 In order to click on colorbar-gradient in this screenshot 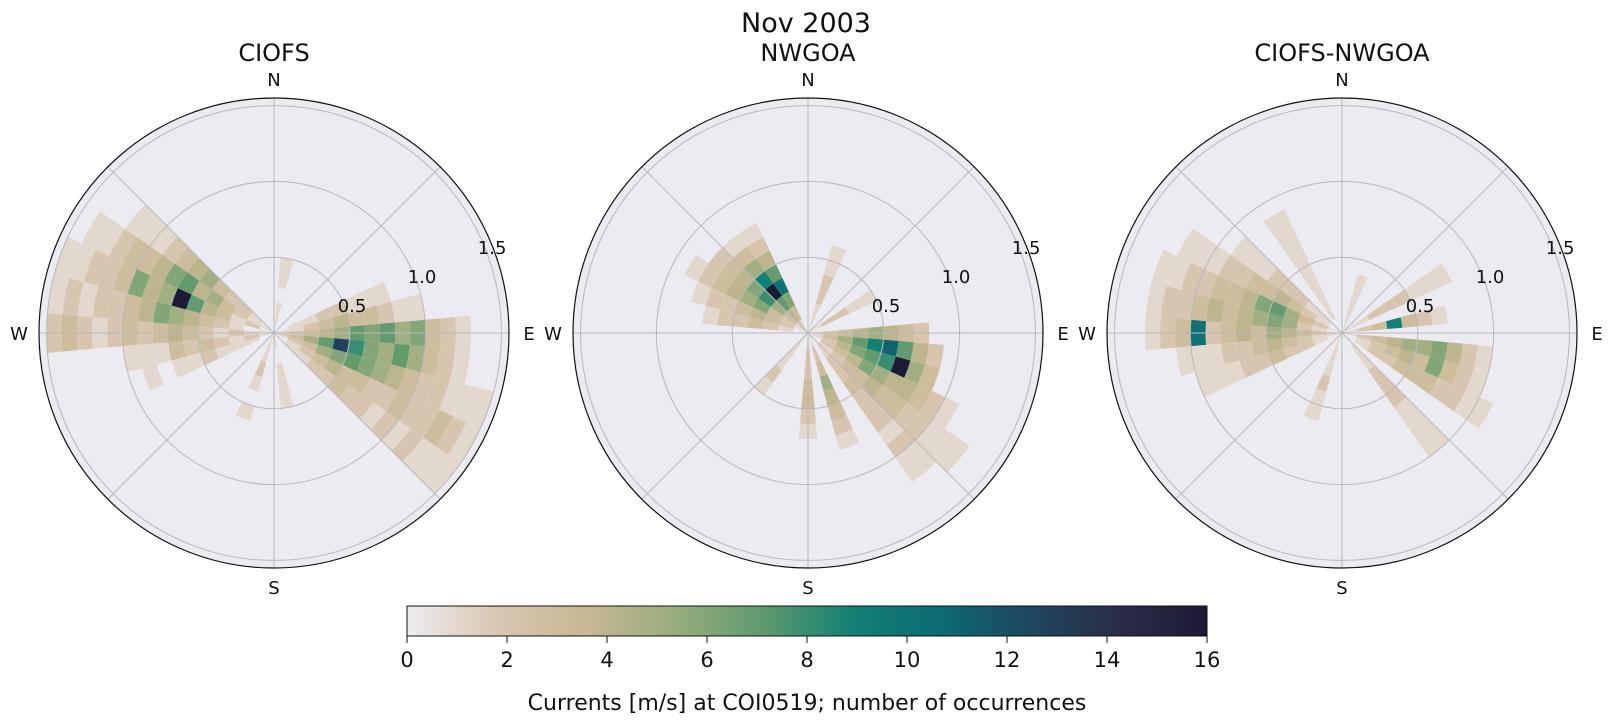, I will do `click(807, 621)`.